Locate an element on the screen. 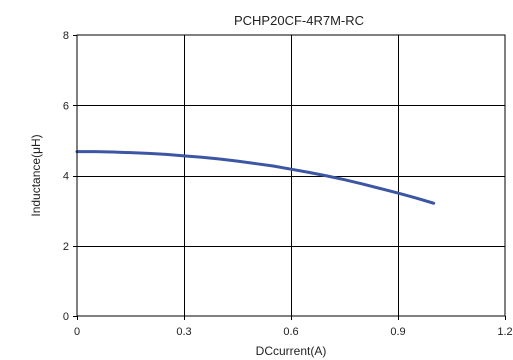 The width and height of the screenshot is (513, 360). x-tick-label: 0 is located at coordinates (77, 332).